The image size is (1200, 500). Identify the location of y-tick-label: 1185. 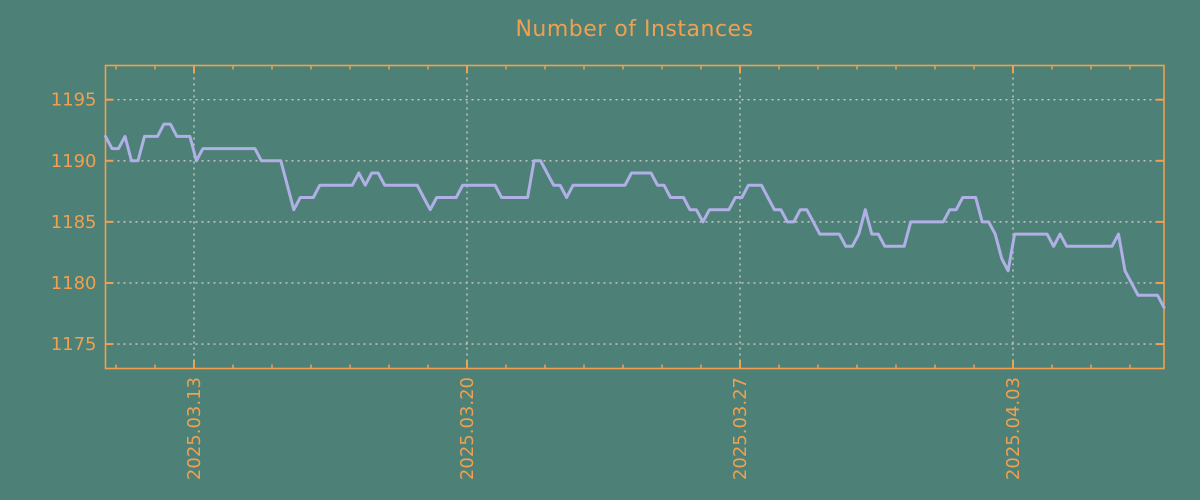
(74, 222).